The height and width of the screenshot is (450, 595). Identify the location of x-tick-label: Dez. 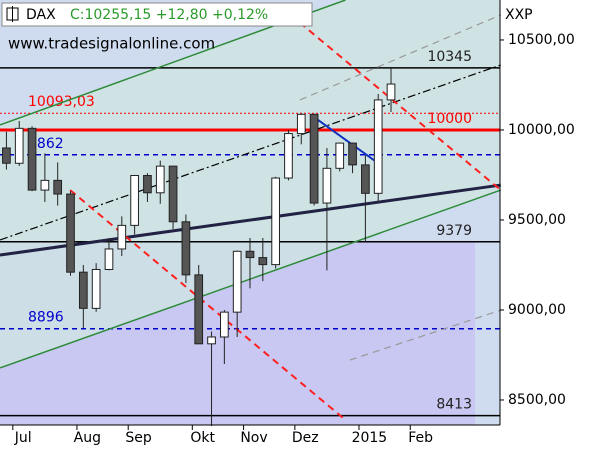
(305, 438).